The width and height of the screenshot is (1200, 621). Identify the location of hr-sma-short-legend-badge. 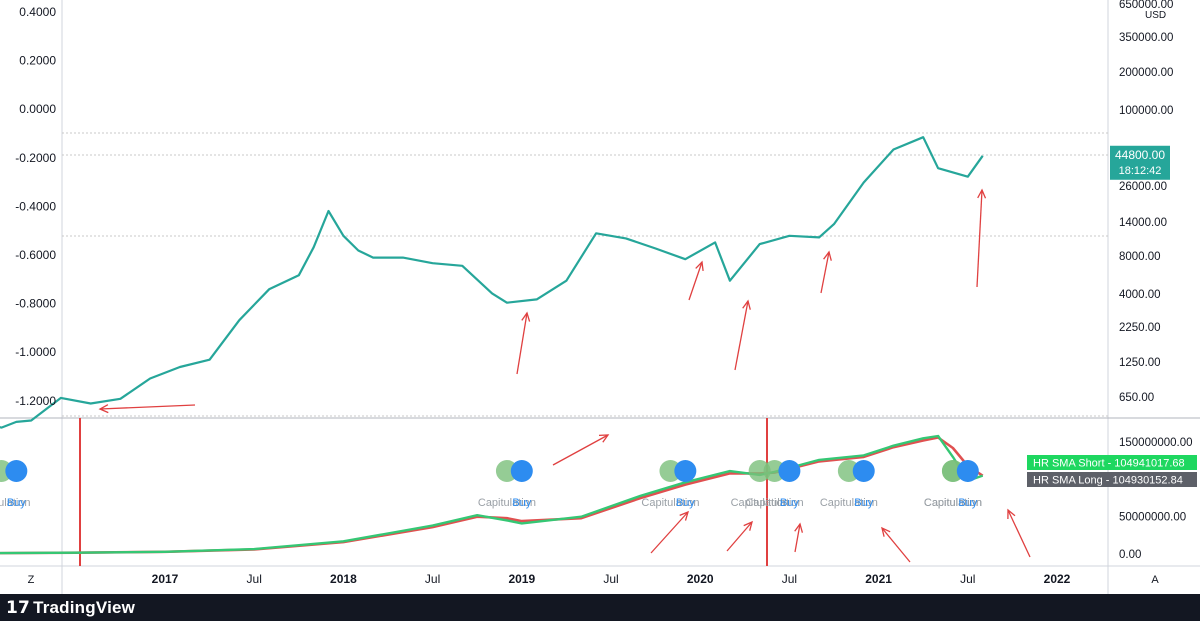
(1112, 462).